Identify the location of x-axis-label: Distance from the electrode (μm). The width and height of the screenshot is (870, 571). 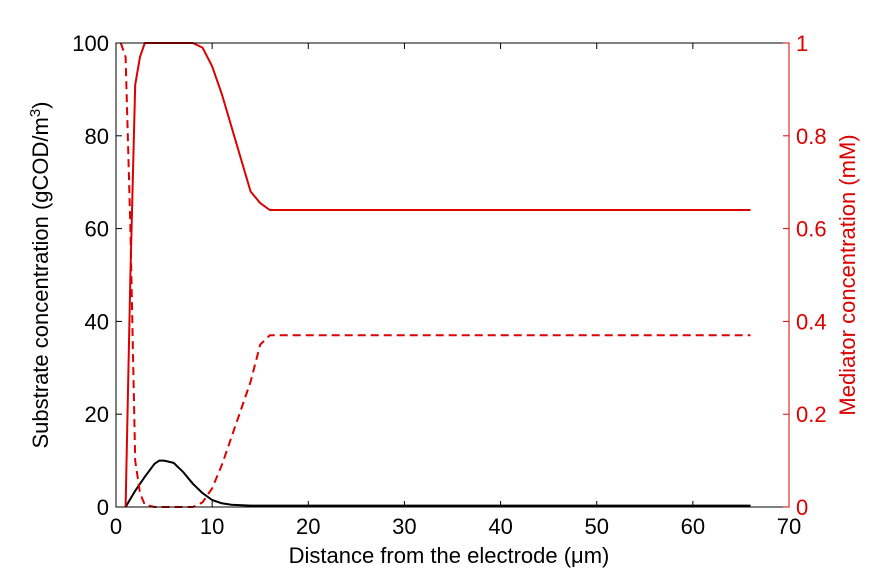
(449, 555).